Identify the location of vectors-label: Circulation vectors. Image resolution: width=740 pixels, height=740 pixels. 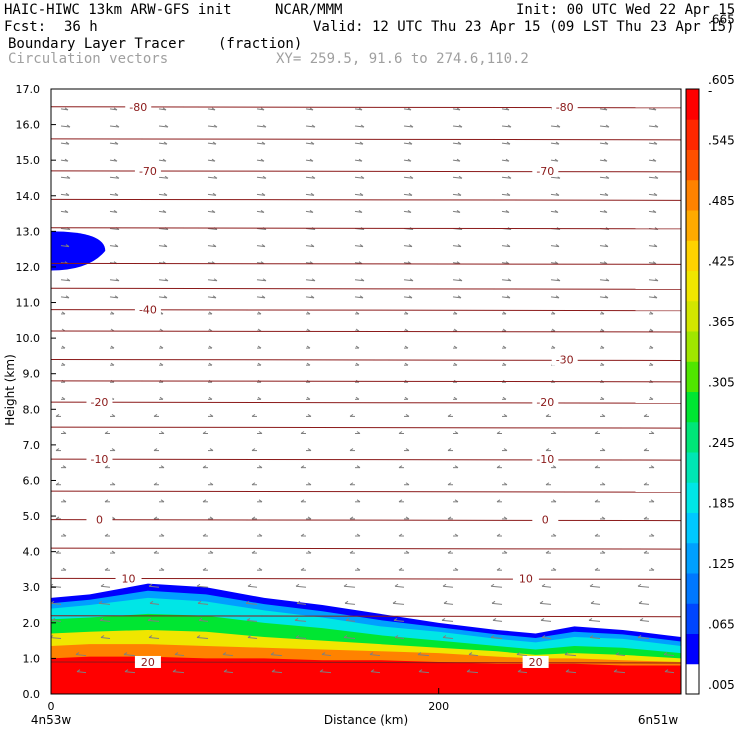
(88, 59).